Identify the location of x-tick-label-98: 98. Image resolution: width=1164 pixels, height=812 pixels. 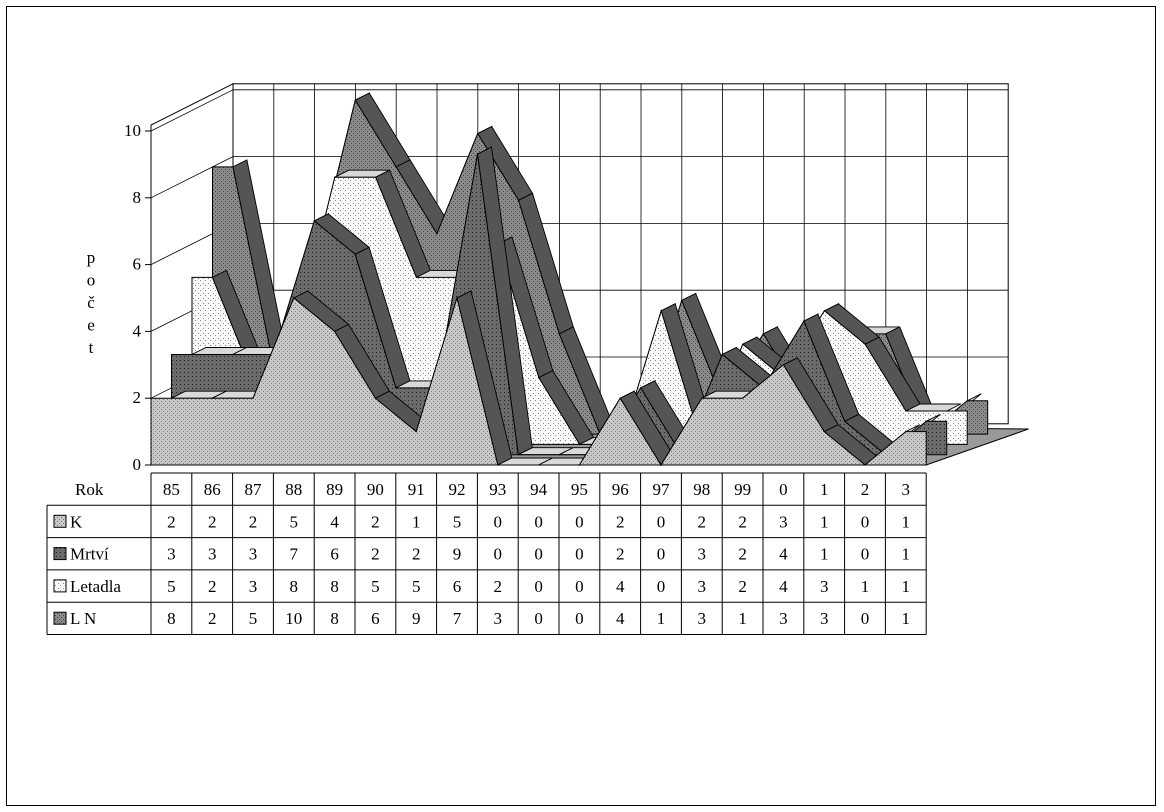
(701, 489).